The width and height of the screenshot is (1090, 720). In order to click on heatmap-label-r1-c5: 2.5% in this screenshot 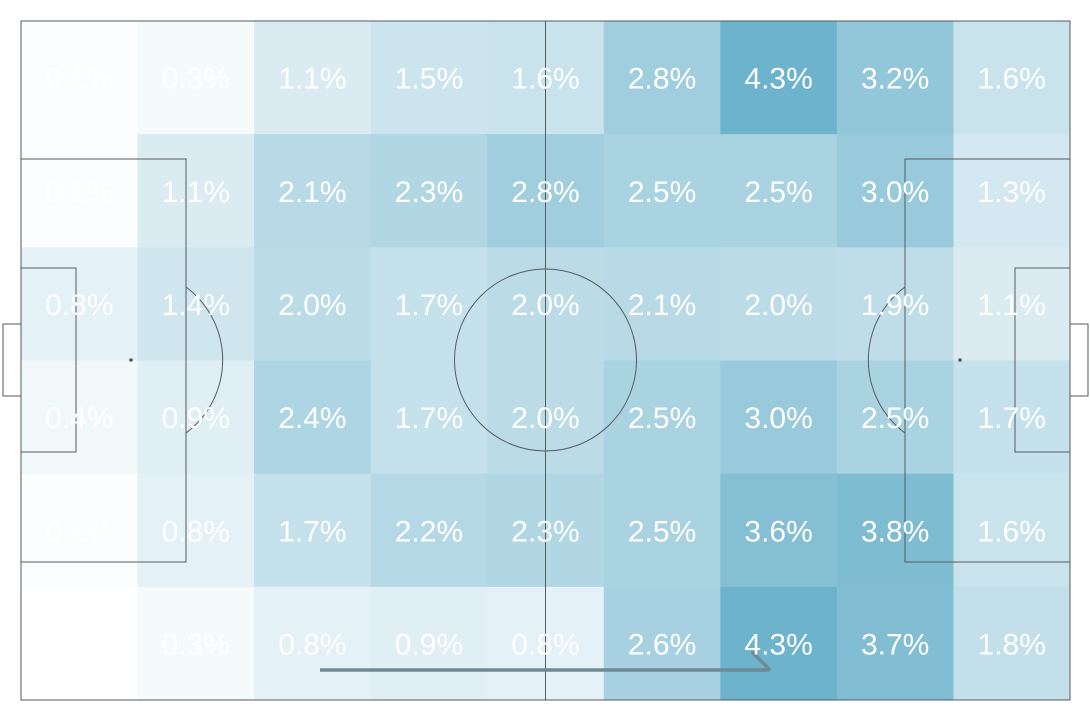, I will do `click(662, 192)`.